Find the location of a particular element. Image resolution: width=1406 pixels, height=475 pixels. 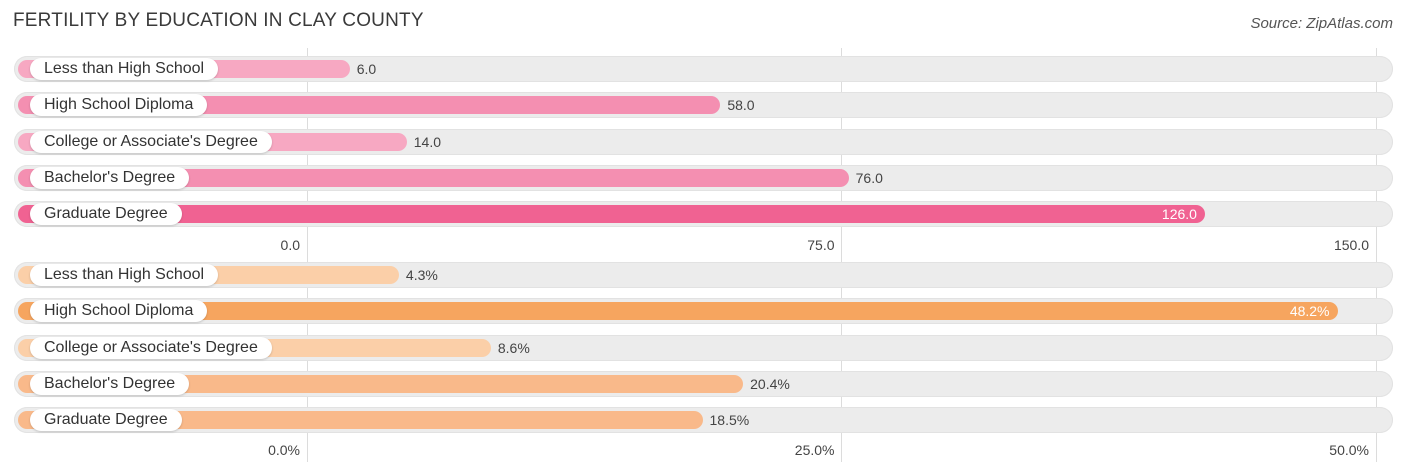

value-label: 4.3% is located at coordinates (421, 275).